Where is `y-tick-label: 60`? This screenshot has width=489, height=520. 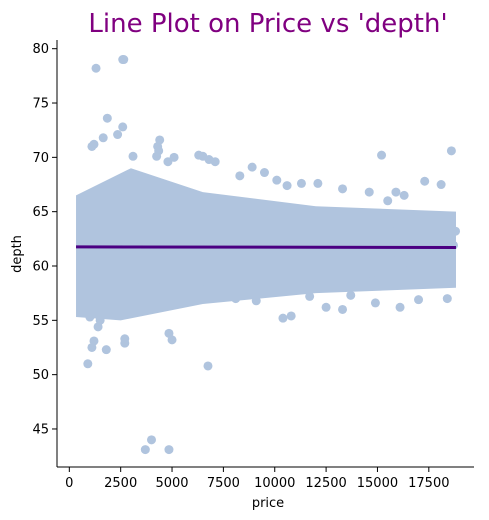
y-tick-label: 60 is located at coordinates (40, 266).